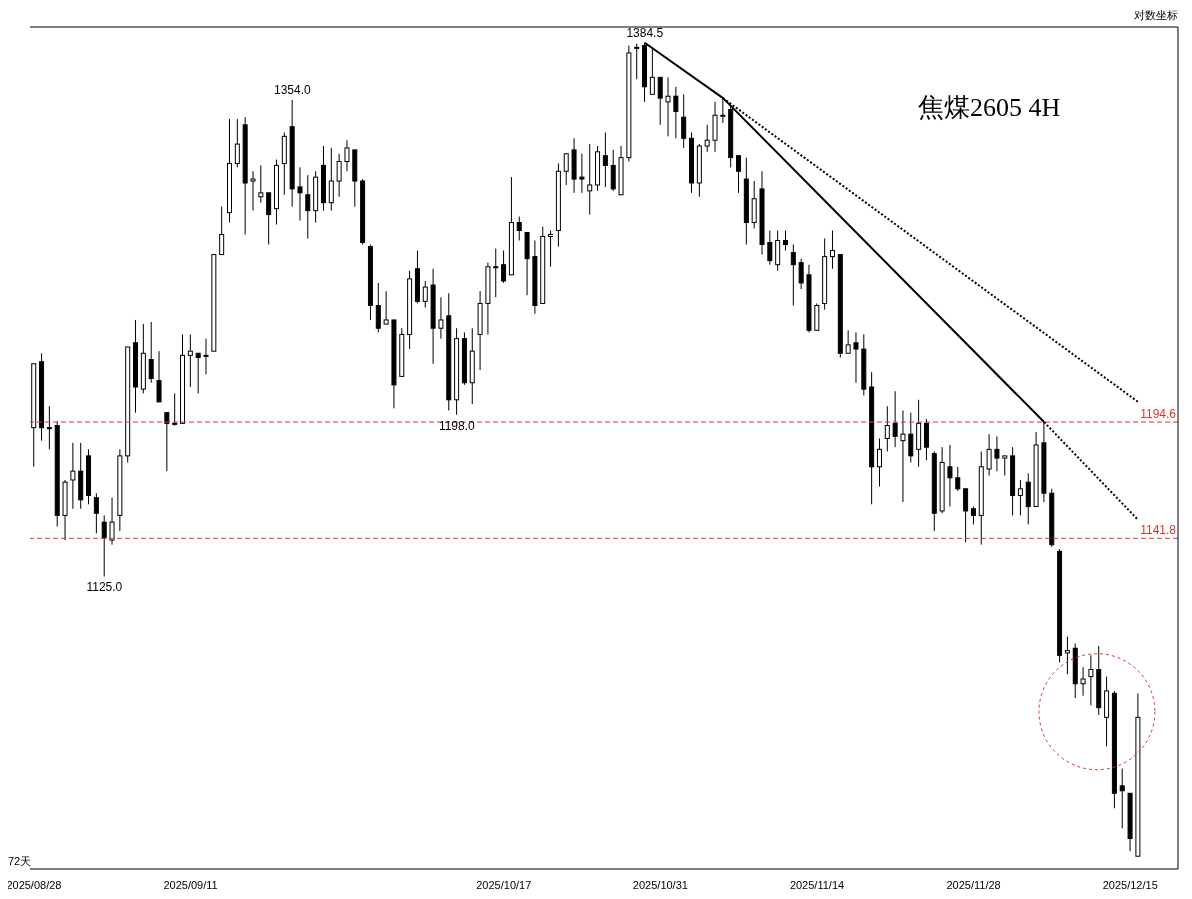 Image resolution: width=1192 pixels, height=899 pixels. I want to click on annotation: 1198.0, so click(457, 425).